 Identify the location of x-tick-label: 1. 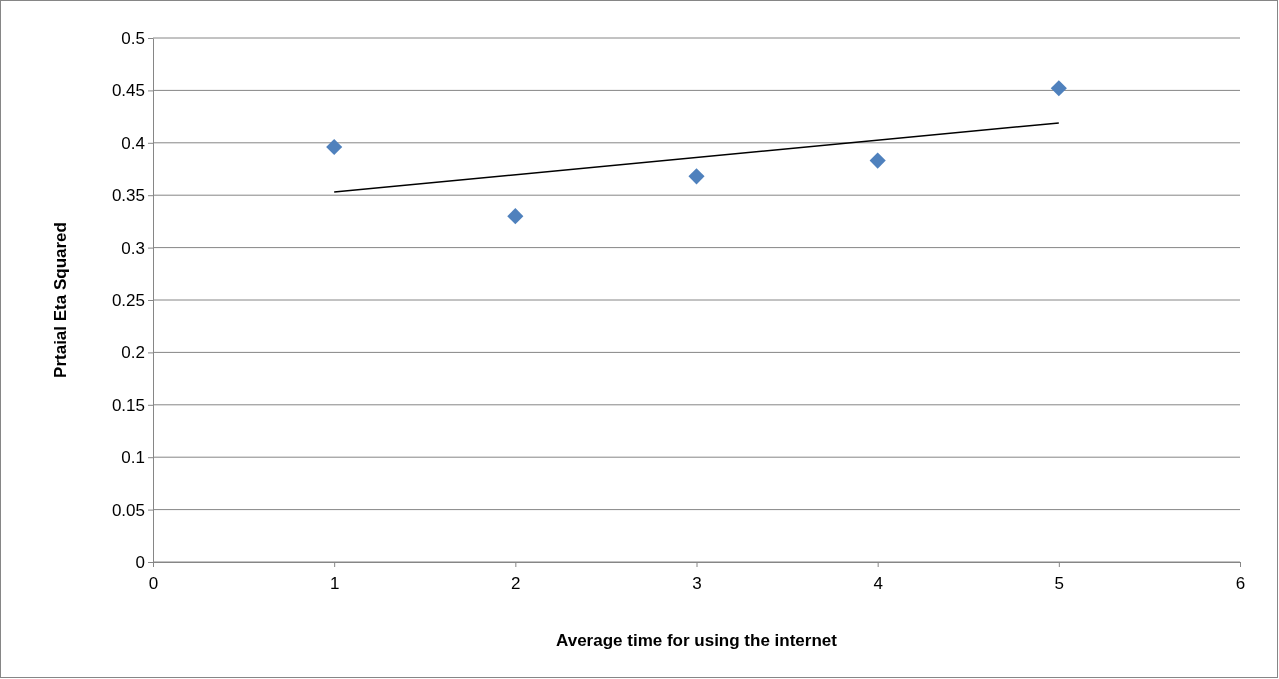
(334, 583).